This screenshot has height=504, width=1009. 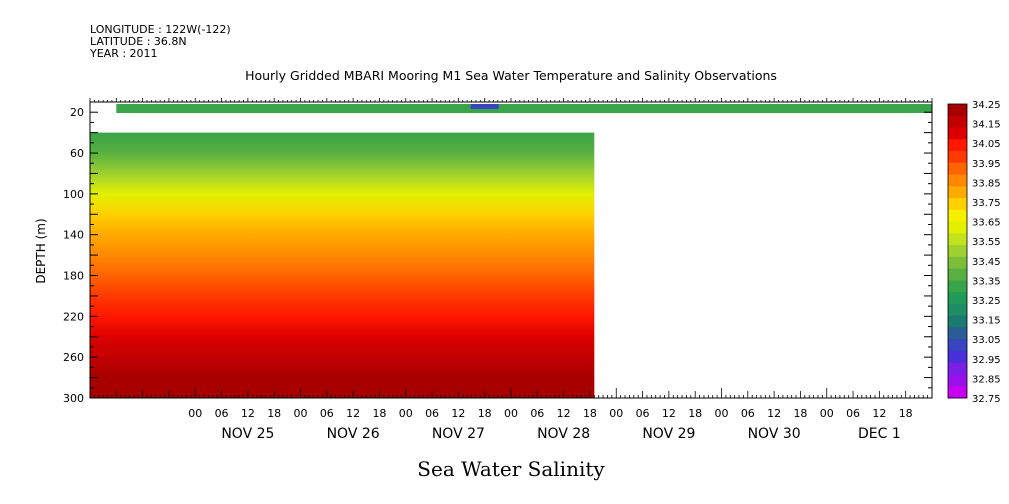 What do you see at coordinates (73, 194) in the screenshot?
I see `y-tick-label: 100` at bounding box center [73, 194].